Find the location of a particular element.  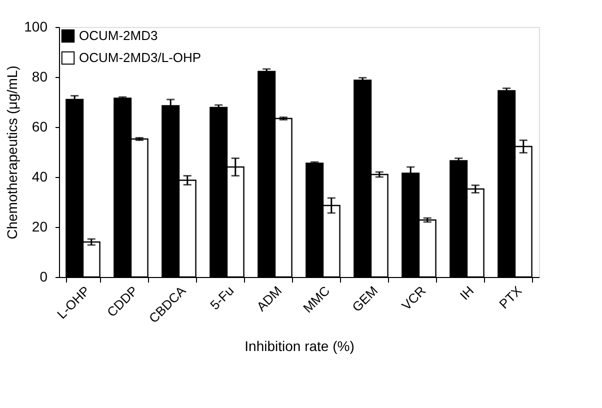

y-tick-label: 80 is located at coordinates (40, 76).